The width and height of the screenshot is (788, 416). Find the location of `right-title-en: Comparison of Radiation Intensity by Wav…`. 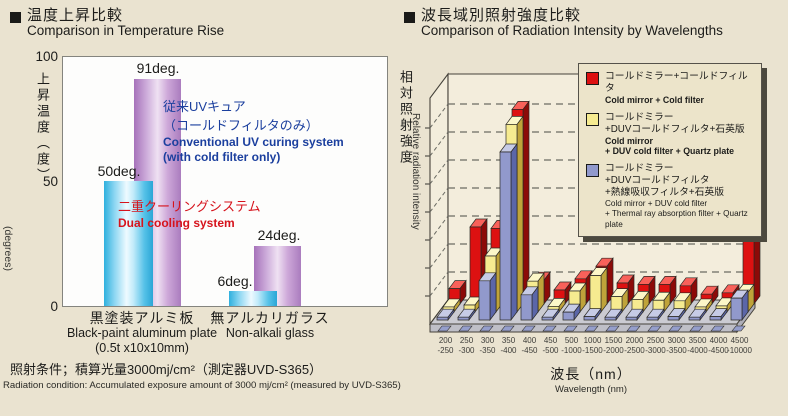

right-title-en: Comparison of Radiation Intensity by Wav… is located at coordinates (572, 30).